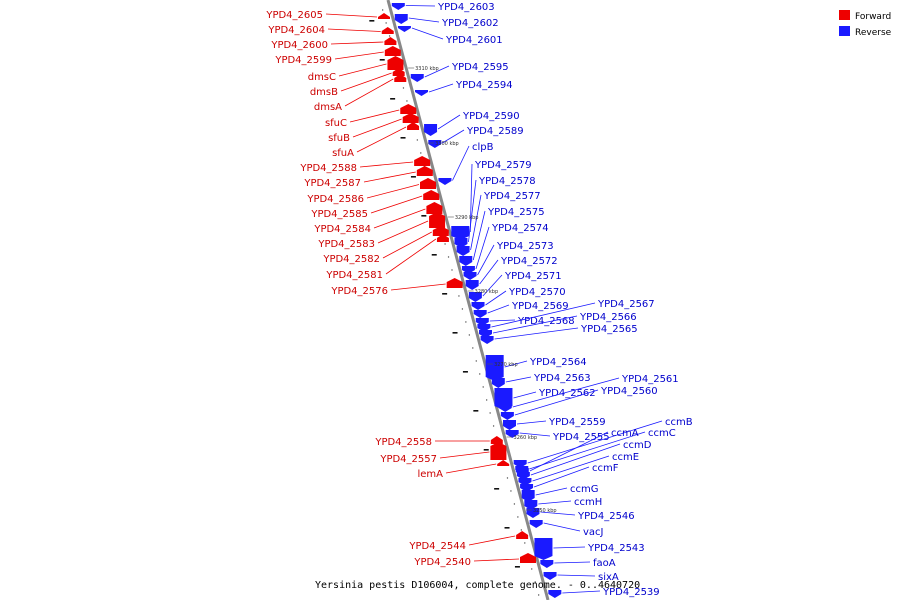  What do you see at coordinates (533, 276) in the screenshot?
I see `reverse-gene-label: YPD4_2571` at bounding box center [533, 276].